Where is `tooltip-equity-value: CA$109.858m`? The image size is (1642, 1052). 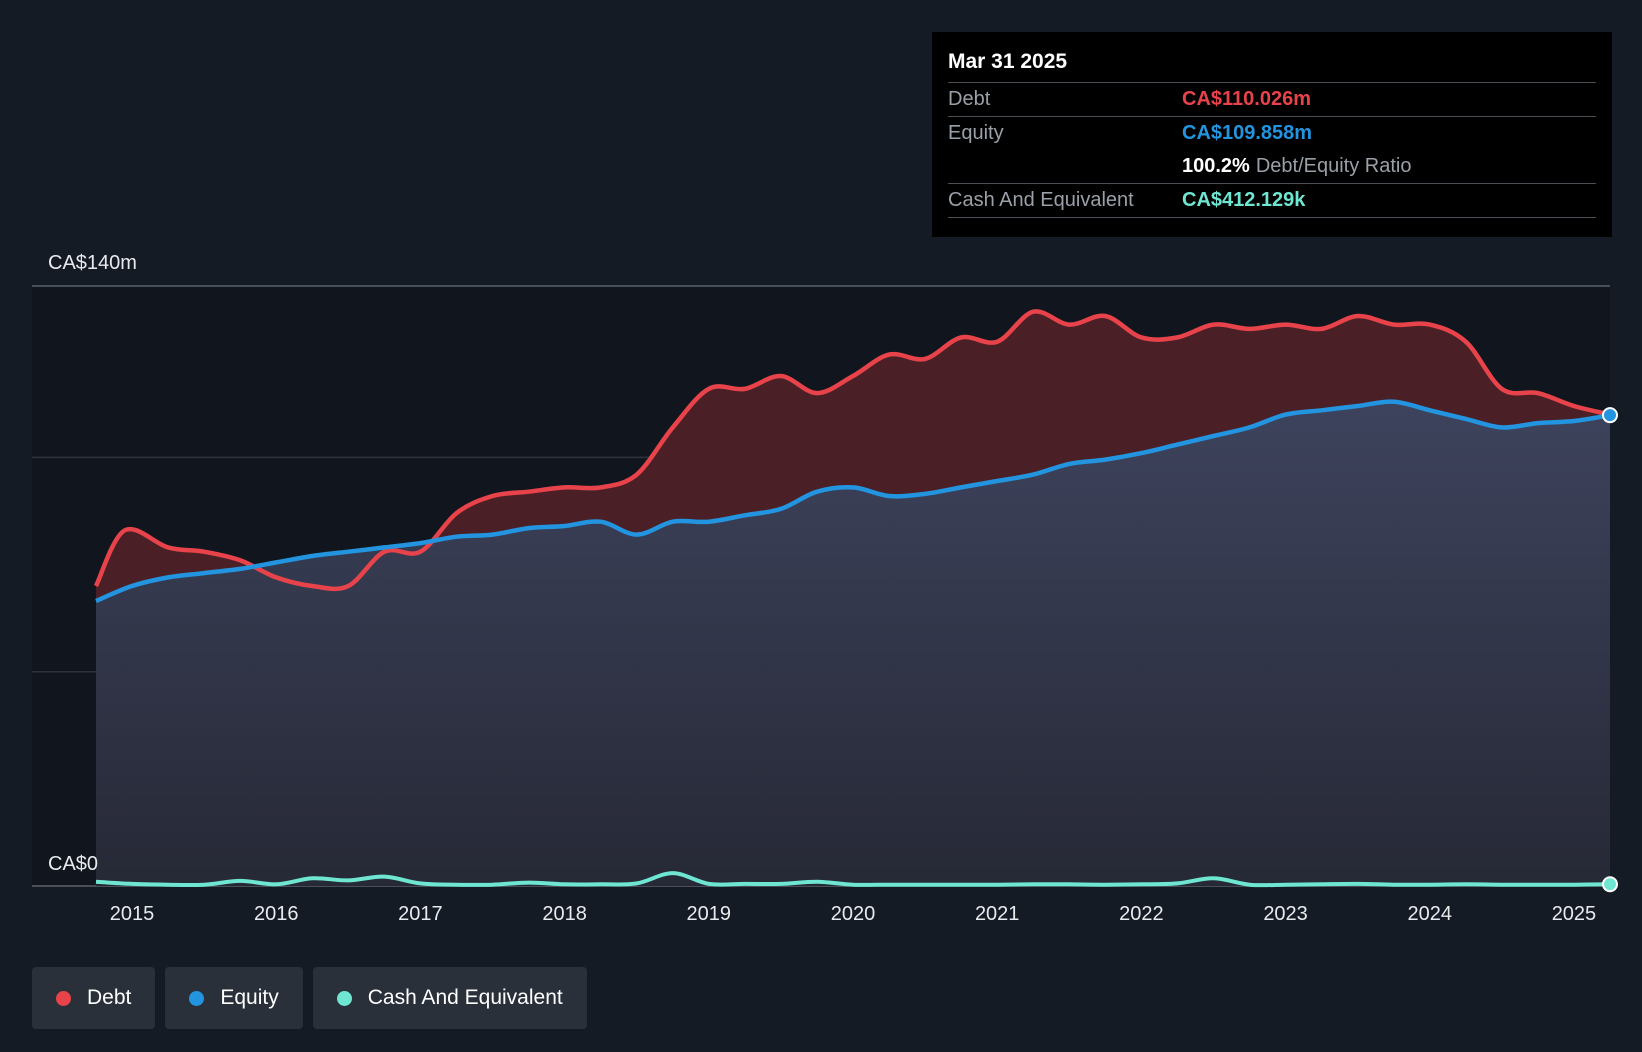
tooltip-equity-value: CA$109.858m is located at coordinates (1247, 133).